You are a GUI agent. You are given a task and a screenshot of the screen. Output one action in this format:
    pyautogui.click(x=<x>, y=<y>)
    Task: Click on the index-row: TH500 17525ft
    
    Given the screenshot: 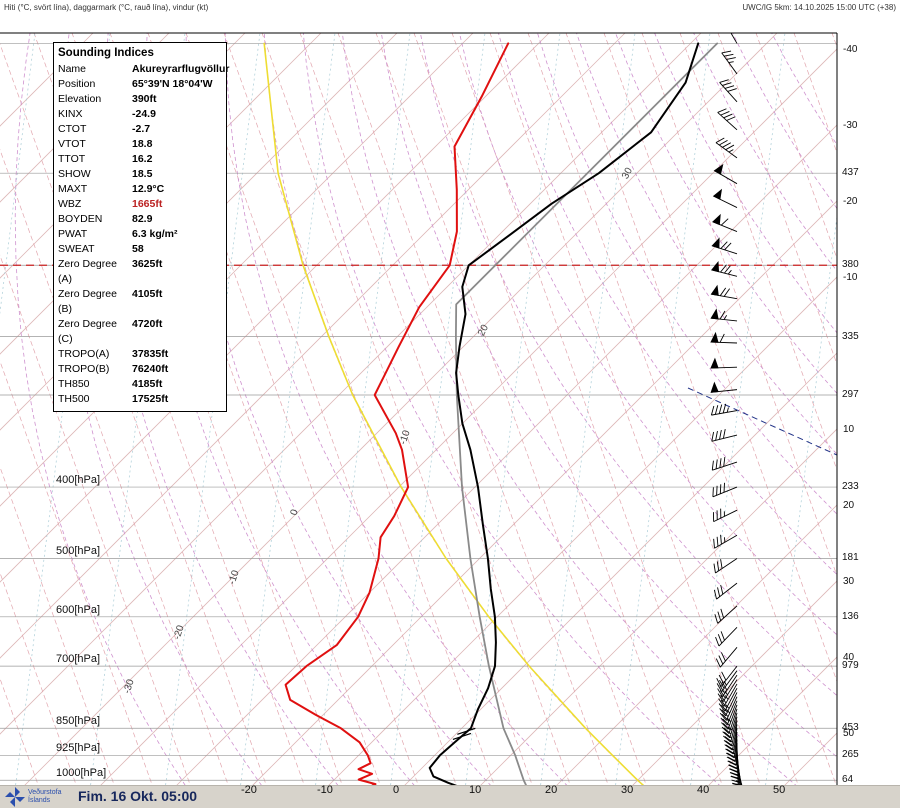 What is the action you would take?
    pyautogui.click(x=140, y=399)
    